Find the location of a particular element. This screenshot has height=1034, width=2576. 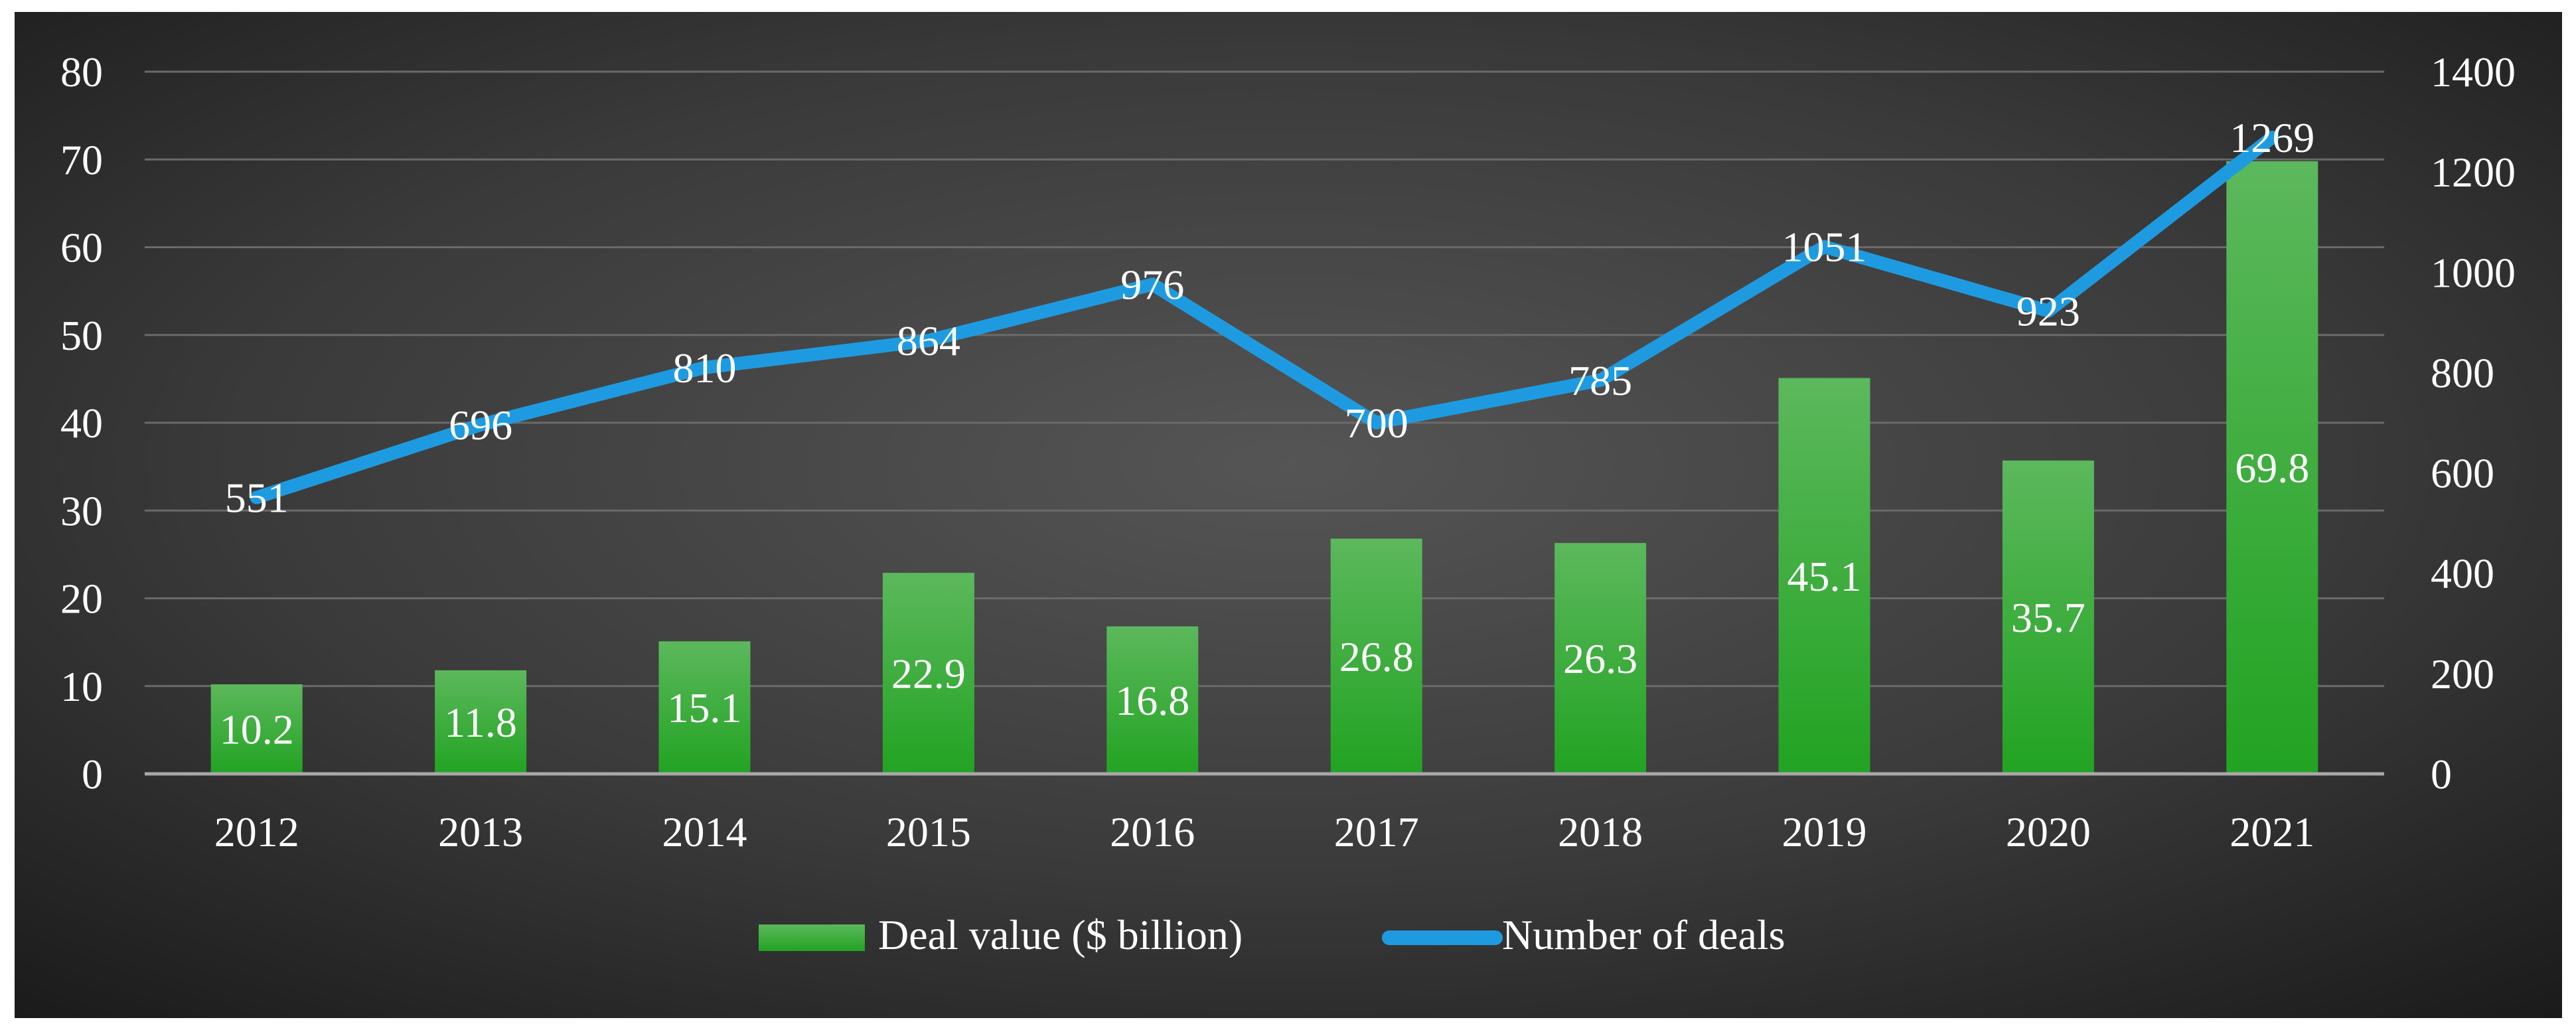

right-axis-tick-label: 600 is located at coordinates (2462, 473).